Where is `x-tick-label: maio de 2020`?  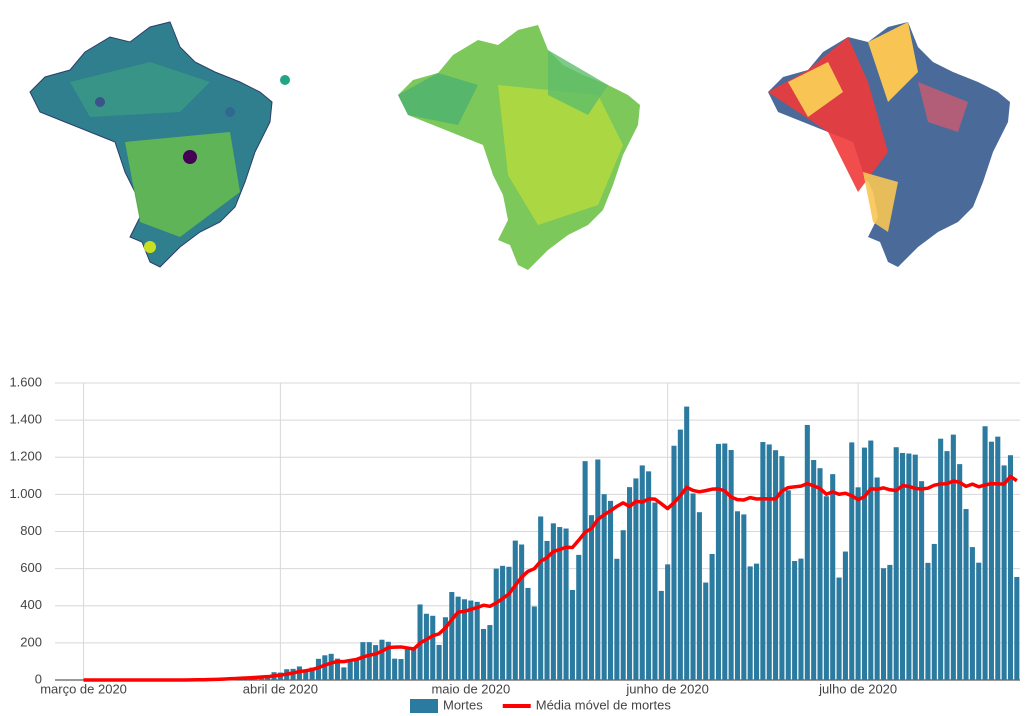 x-tick-label: maio de 2020 is located at coordinates (470, 688).